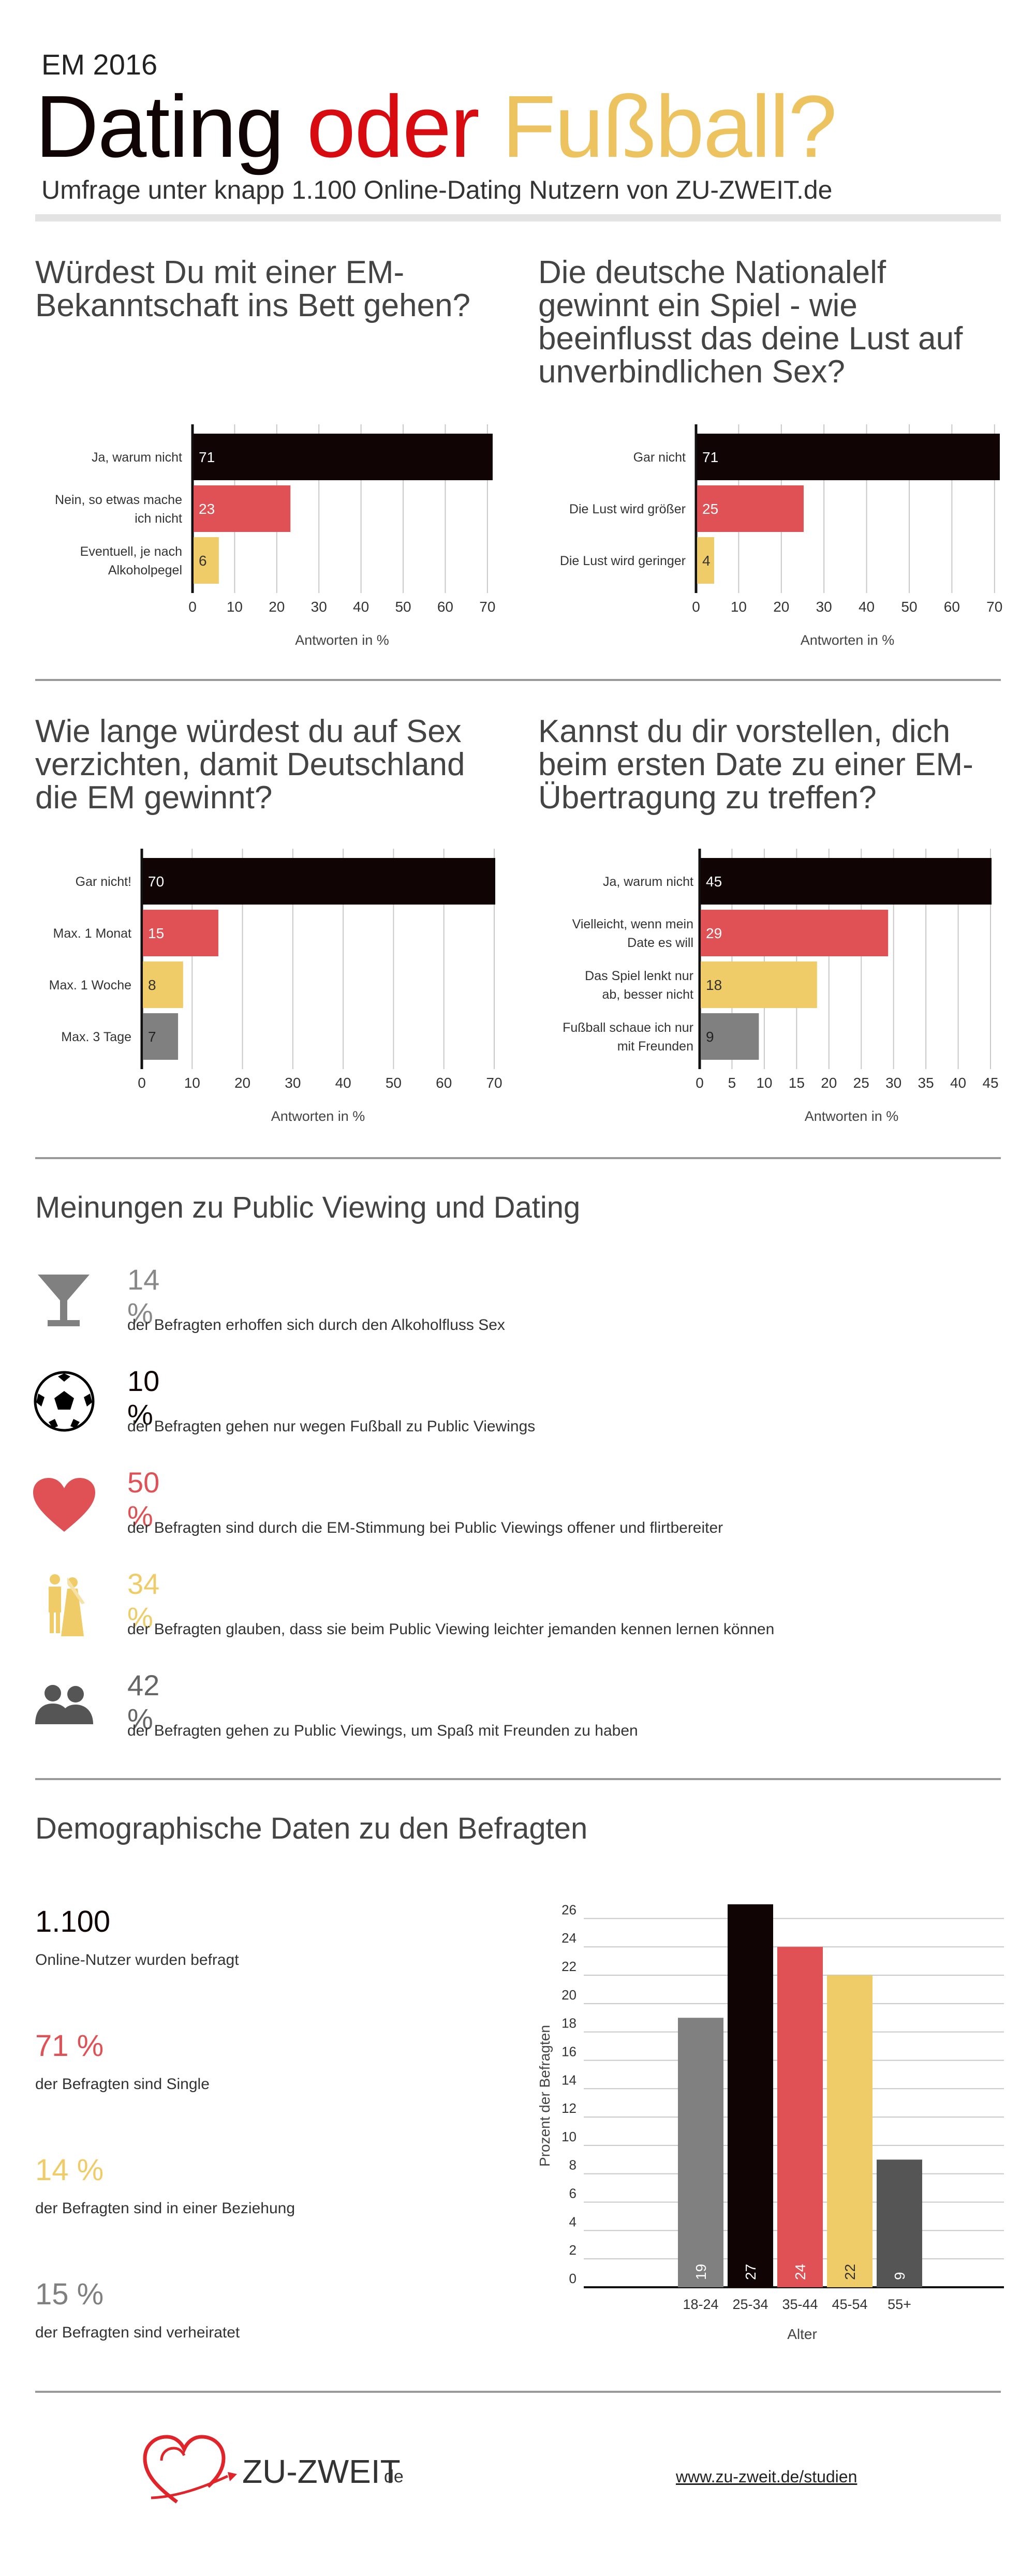 Image resolution: width=1035 pixels, height=2576 pixels. What do you see at coordinates (659, 457) in the screenshot?
I see `category-label: Gar nicht` at bounding box center [659, 457].